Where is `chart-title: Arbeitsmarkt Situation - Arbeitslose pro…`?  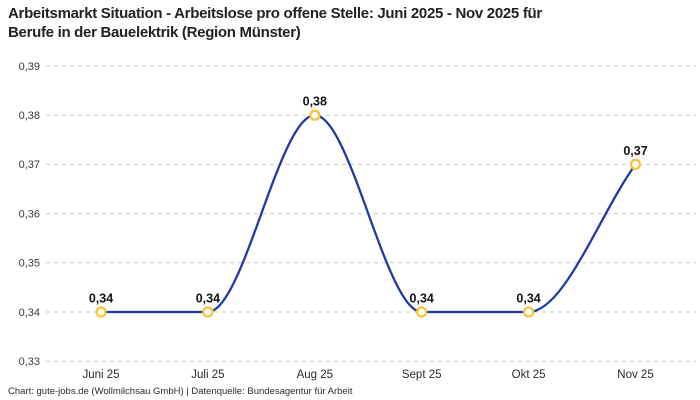
chart-title: Arbeitsmarkt Situation - Arbeitslose pro… is located at coordinates (351, 23).